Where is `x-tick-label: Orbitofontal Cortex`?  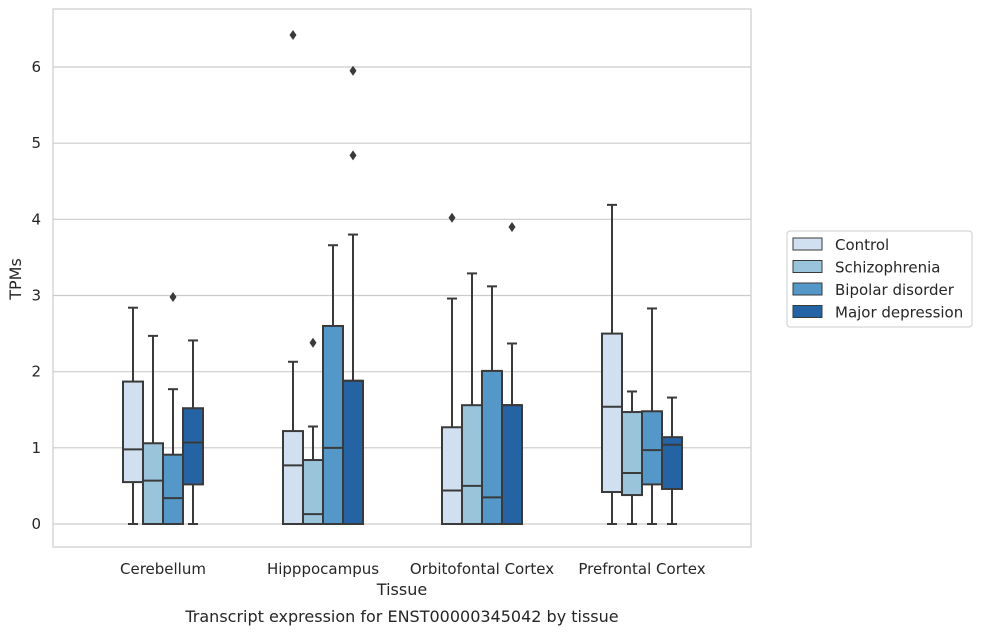 x-tick-label: Orbitofontal Cortex is located at coordinates (482, 569).